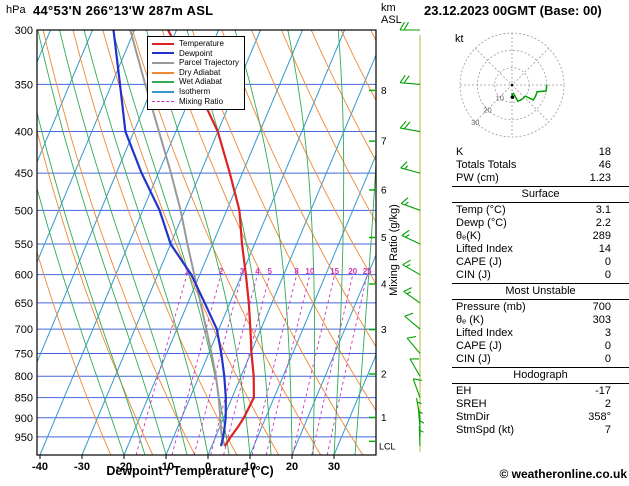 The width and height of the screenshot is (629, 486). I want to click on stat-row: PW (cm) 1.23, so click(540, 178).